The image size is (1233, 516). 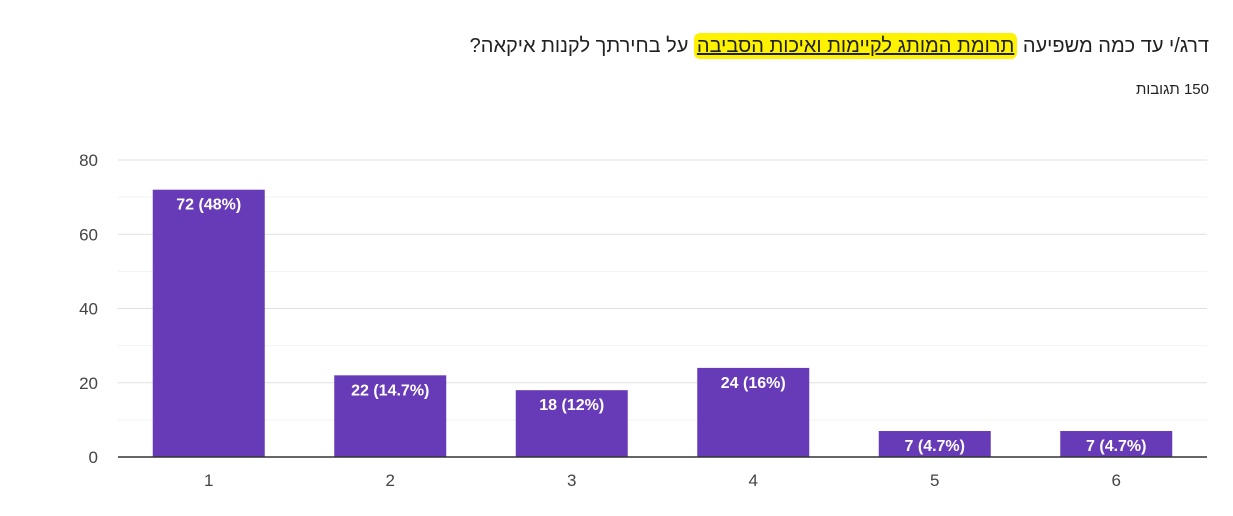 I want to click on y-tick-label: 60, so click(x=88, y=234).